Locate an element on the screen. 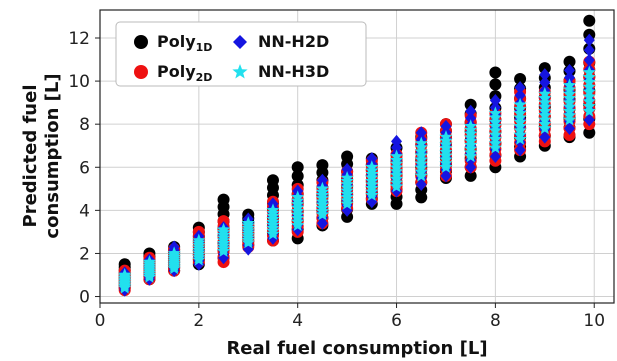 This screenshot has height=361, width=617. x-tick-label: 0 is located at coordinates (100, 321).